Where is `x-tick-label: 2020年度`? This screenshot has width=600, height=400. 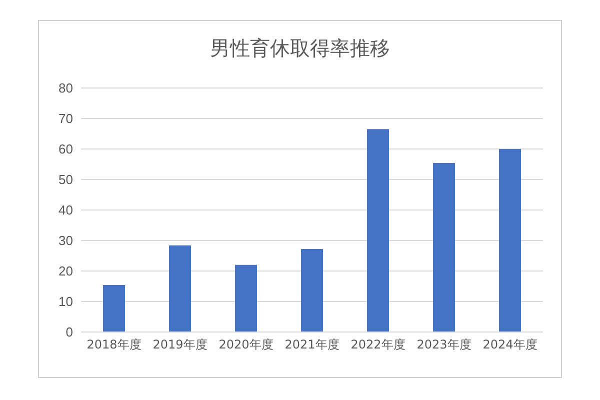 x-tick-label: 2020年度 is located at coordinates (246, 345).